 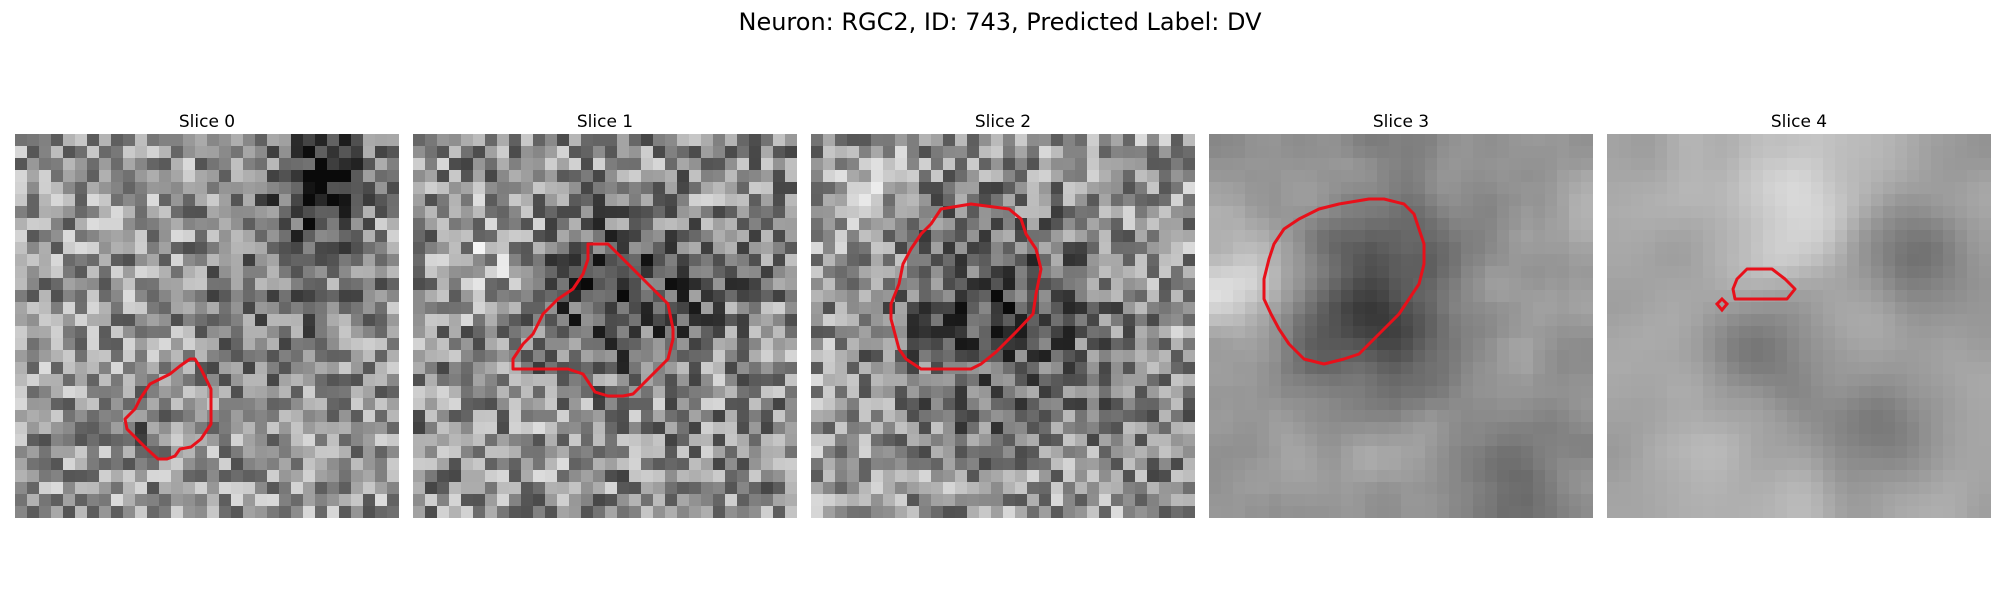 What do you see at coordinates (207, 122) in the screenshot?
I see `slice-title-0: Slice 0` at bounding box center [207, 122].